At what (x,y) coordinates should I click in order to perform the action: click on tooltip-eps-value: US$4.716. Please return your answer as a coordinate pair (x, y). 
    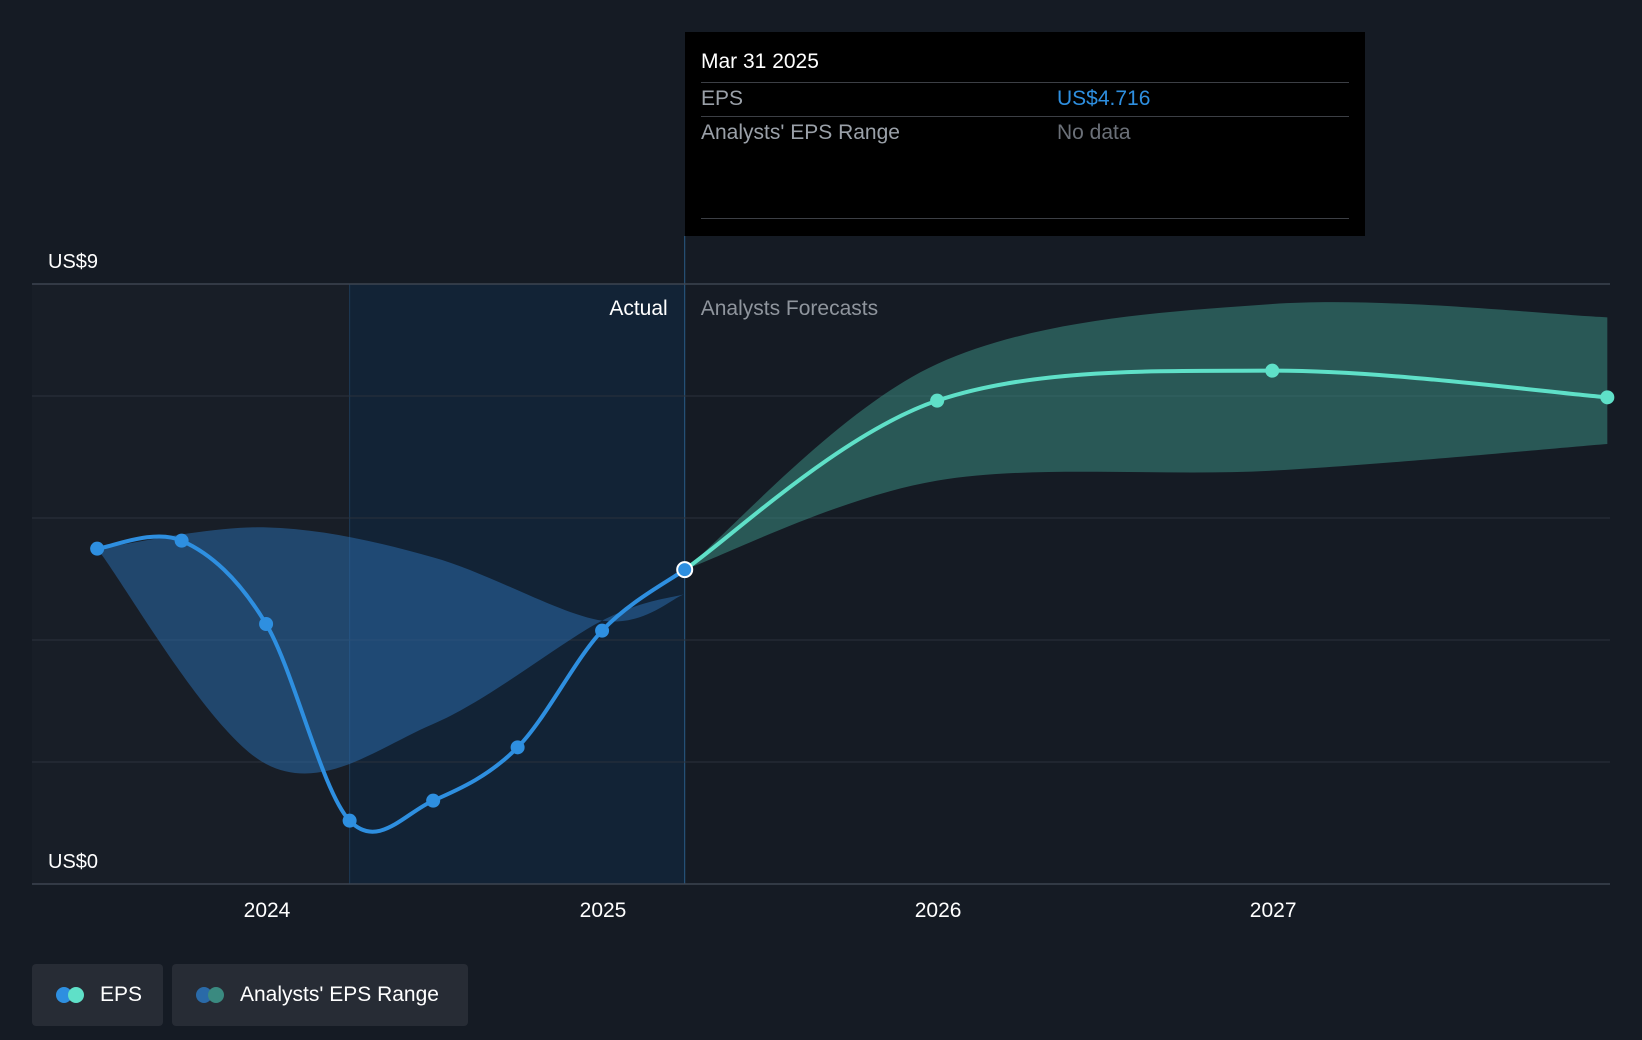
    Looking at the image, I should click on (1104, 98).